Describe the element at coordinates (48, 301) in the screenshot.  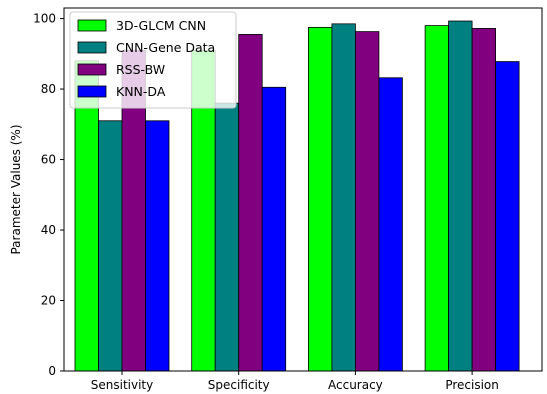
I see `y-tick-label: 20` at that location.